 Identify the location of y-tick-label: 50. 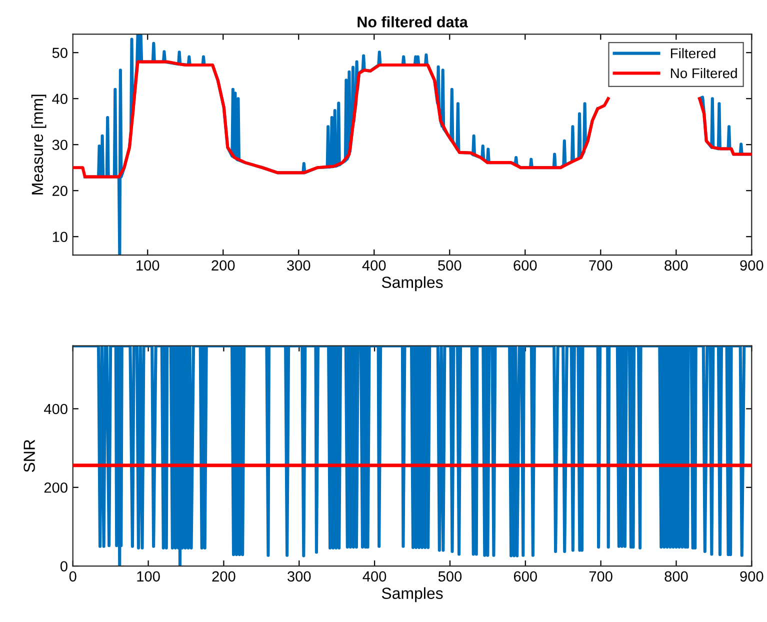
(60, 53).